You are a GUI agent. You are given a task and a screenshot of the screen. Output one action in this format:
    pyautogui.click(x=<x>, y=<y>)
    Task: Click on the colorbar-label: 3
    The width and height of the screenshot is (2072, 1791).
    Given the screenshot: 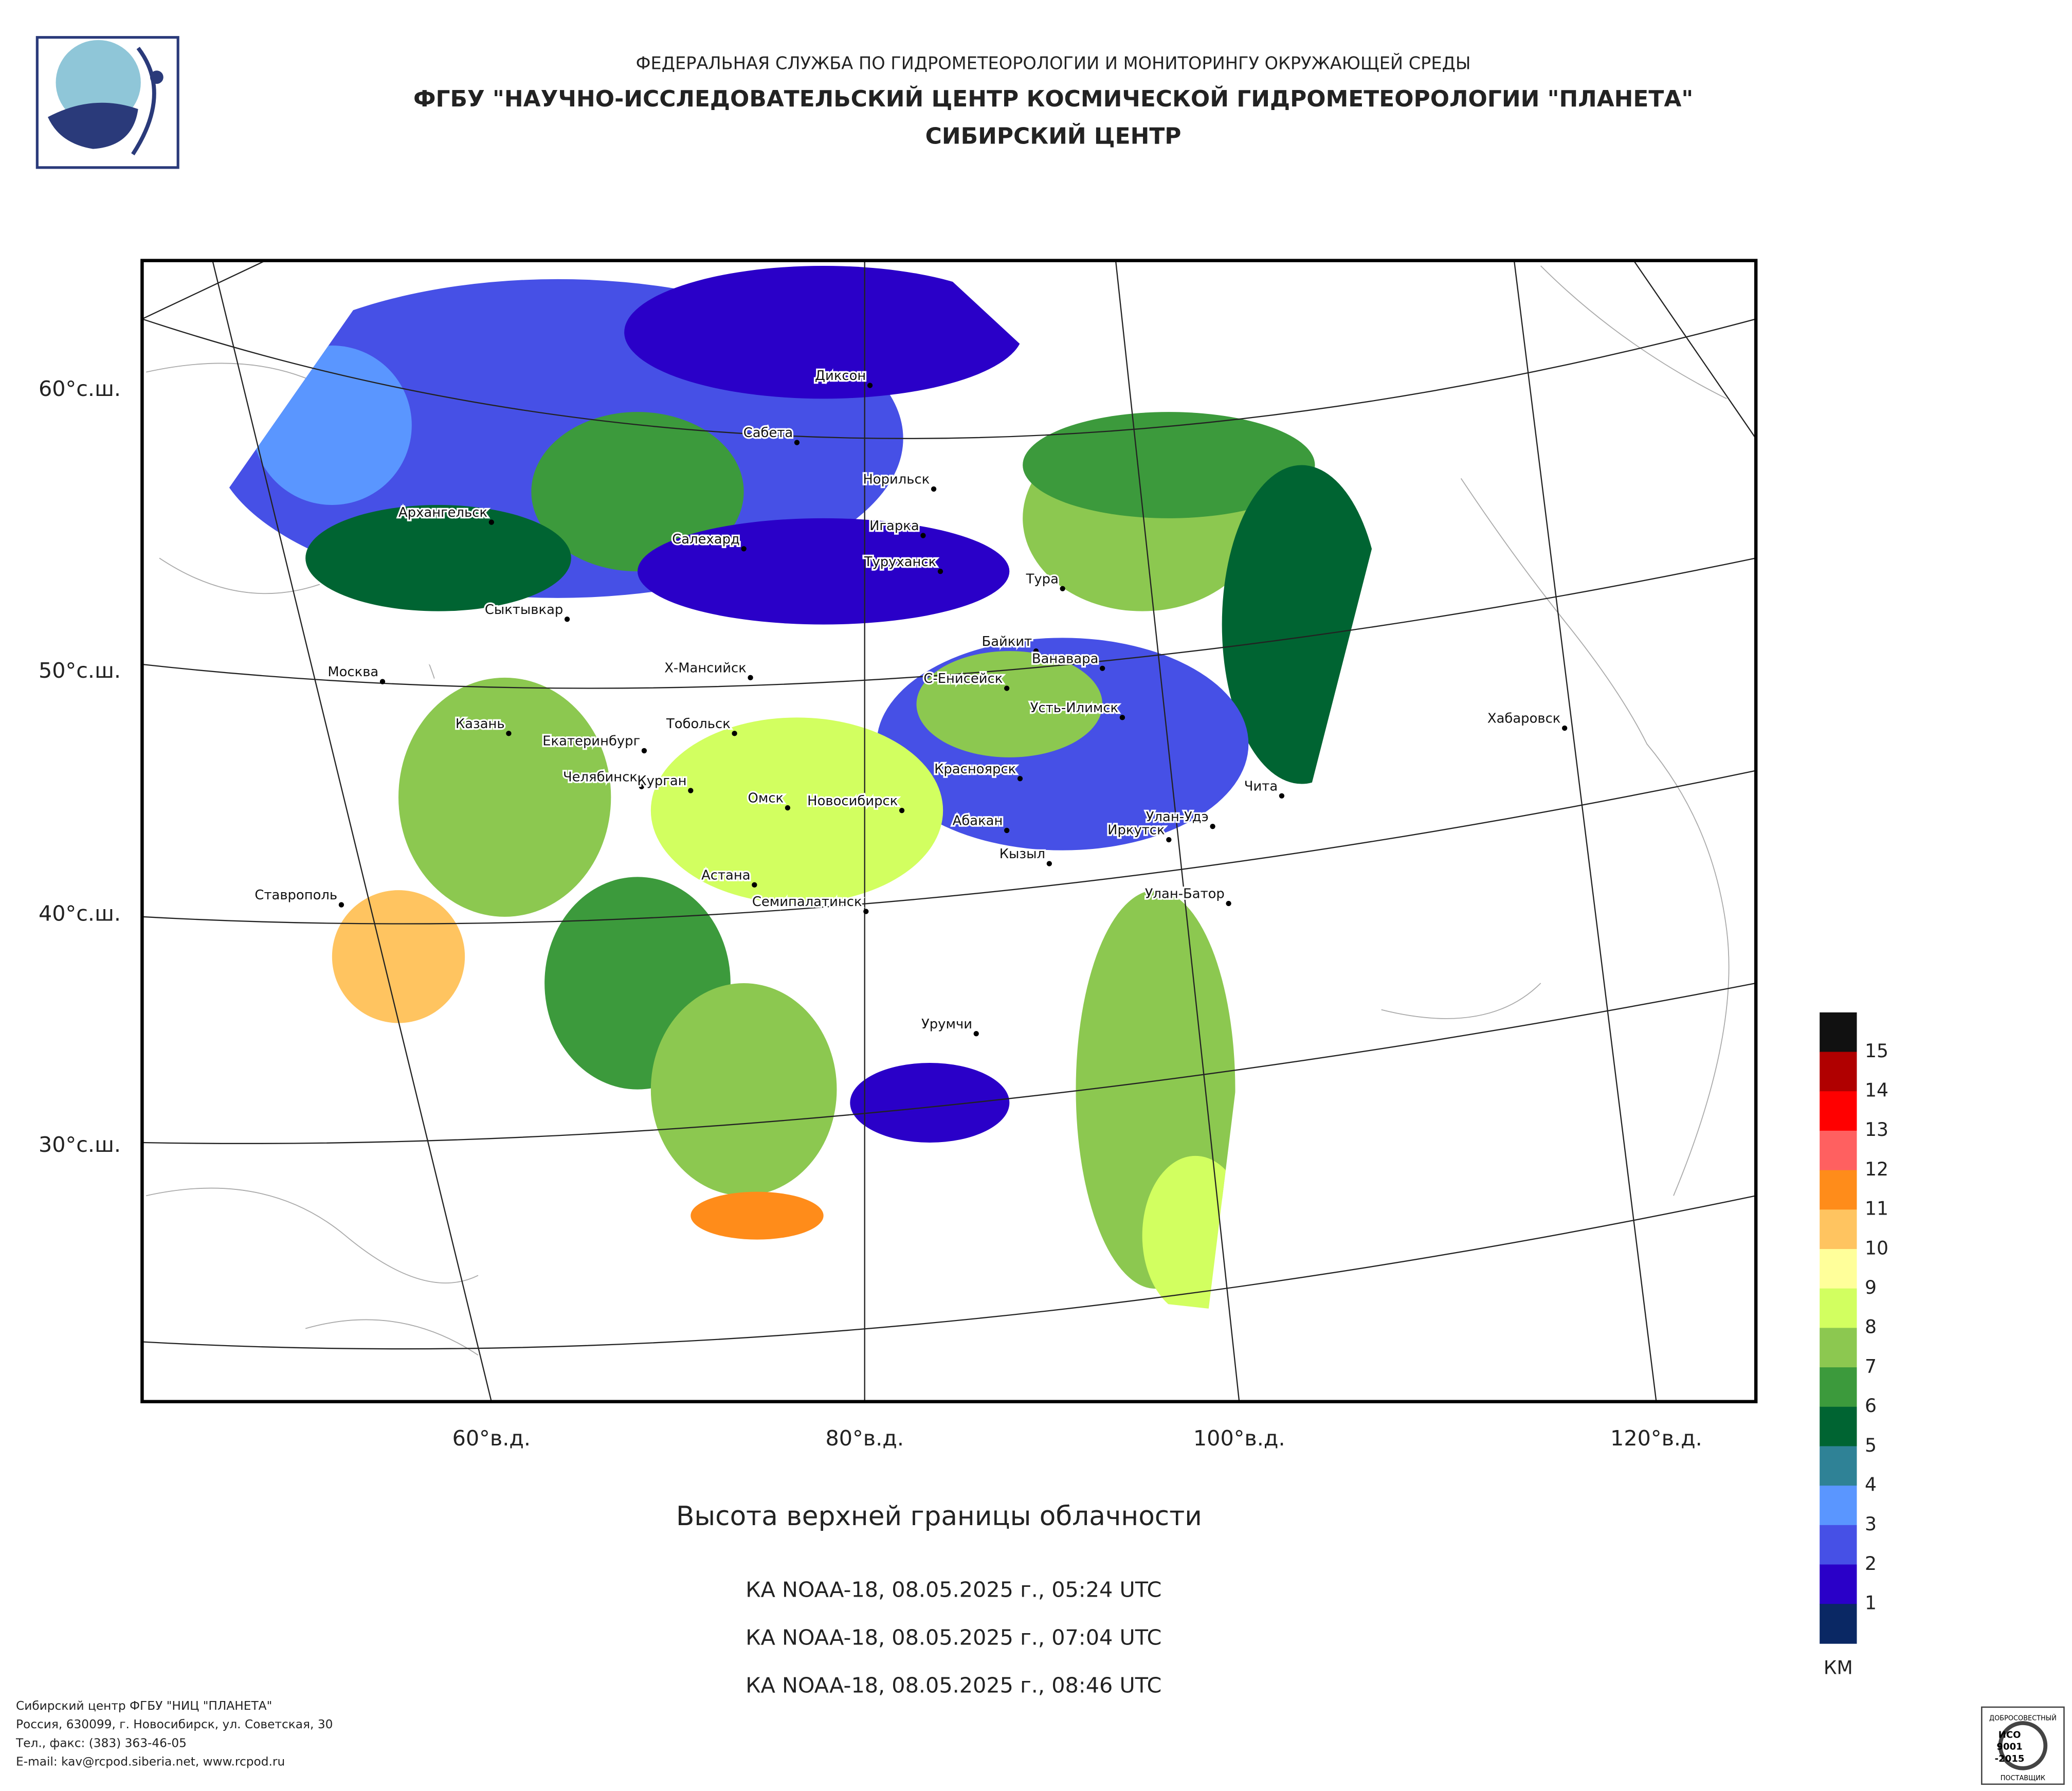 What is the action you would take?
    pyautogui.click(x=1871, y=1524)
    